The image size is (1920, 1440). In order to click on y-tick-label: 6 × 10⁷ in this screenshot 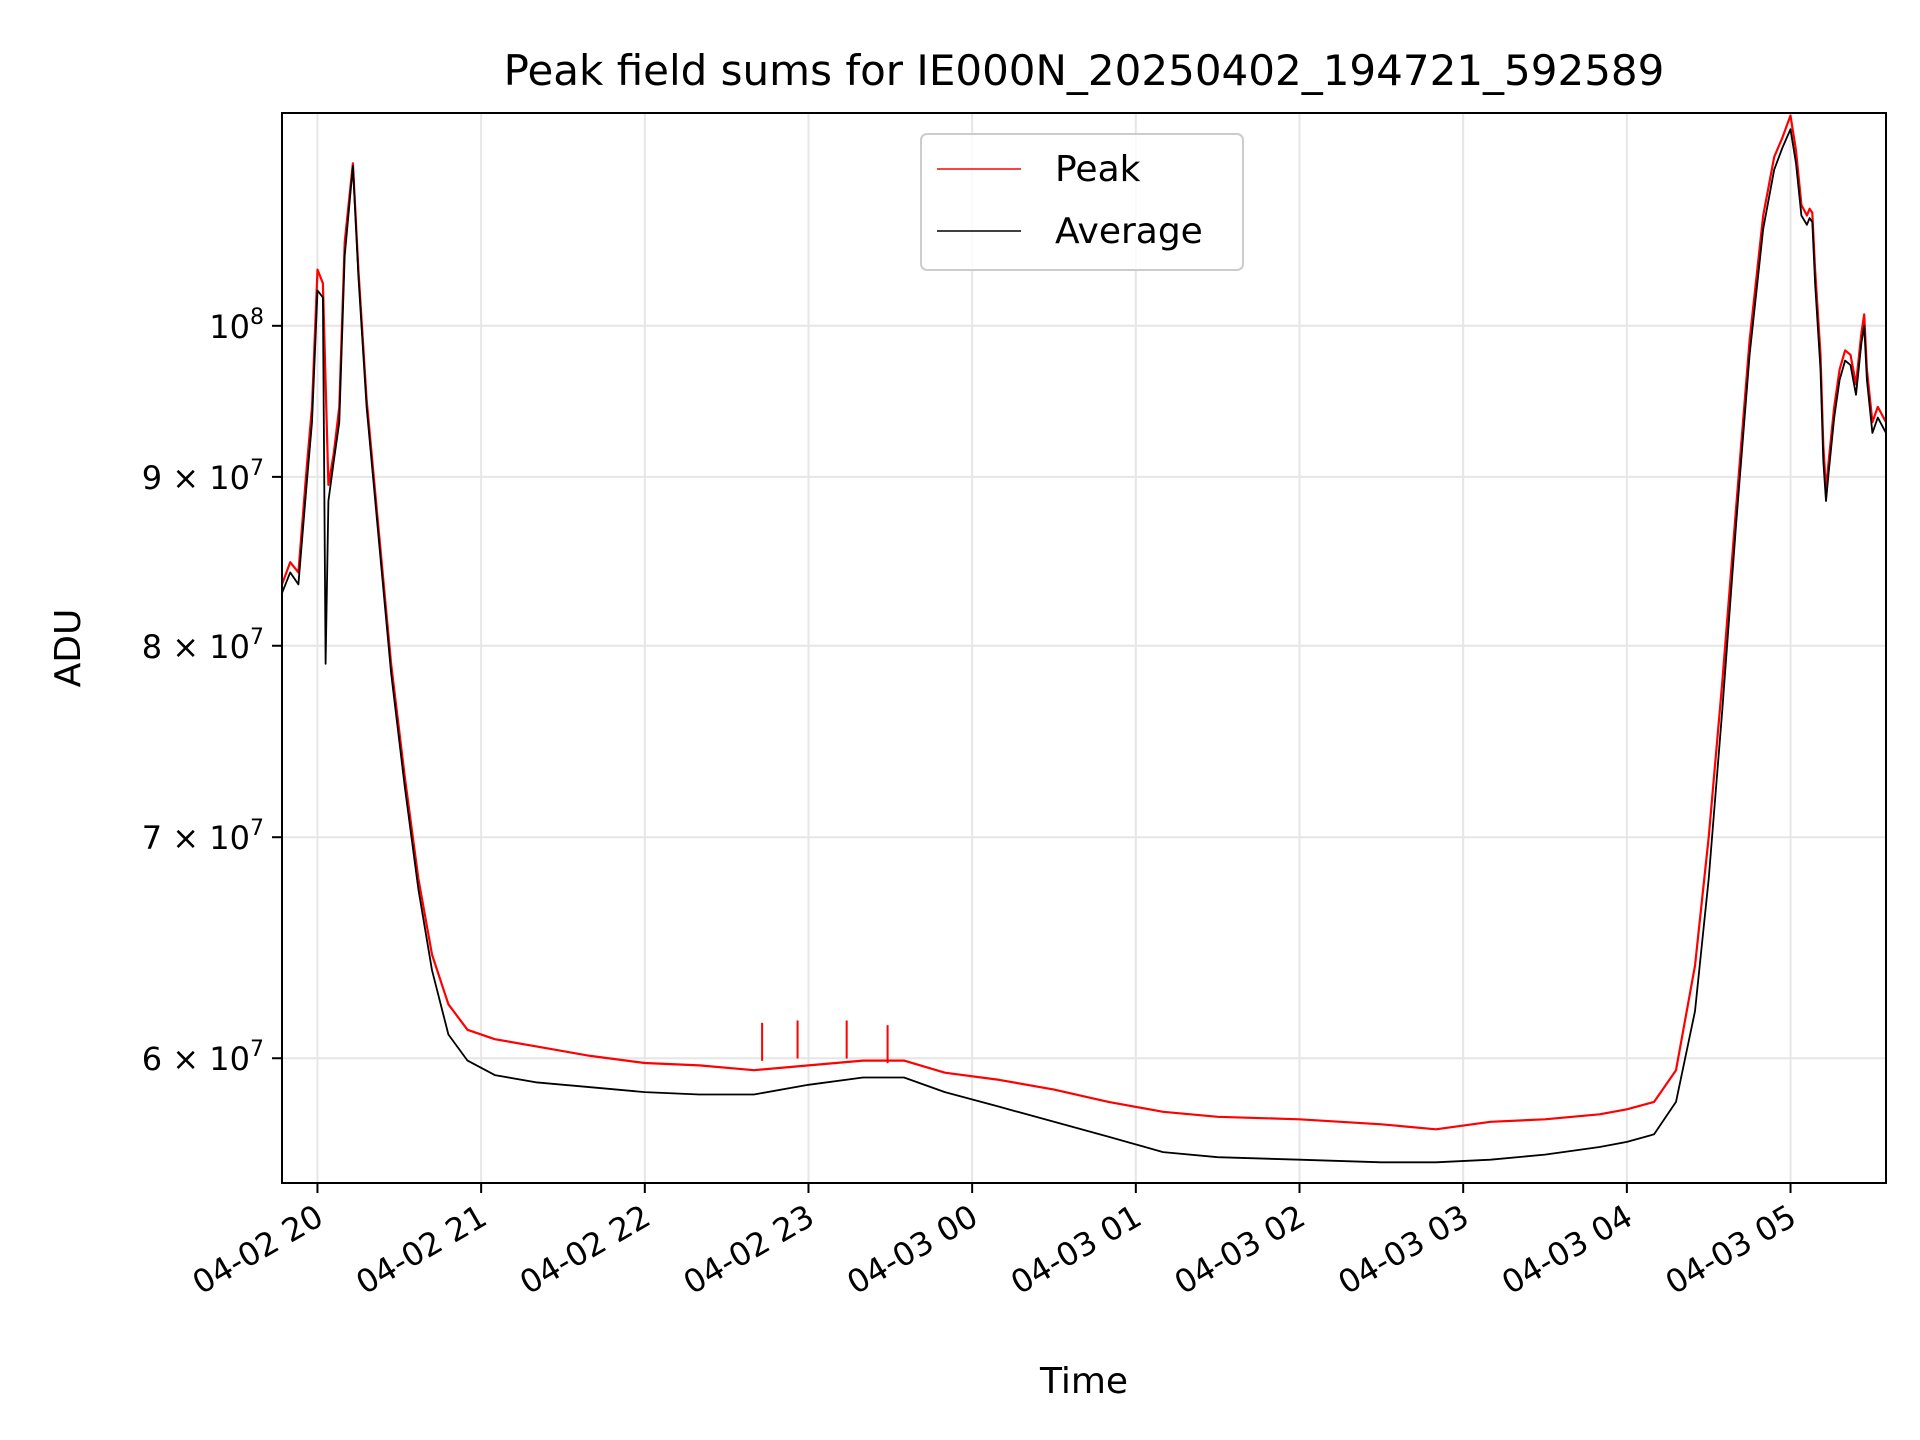, I will do `click(203, 1057)`.